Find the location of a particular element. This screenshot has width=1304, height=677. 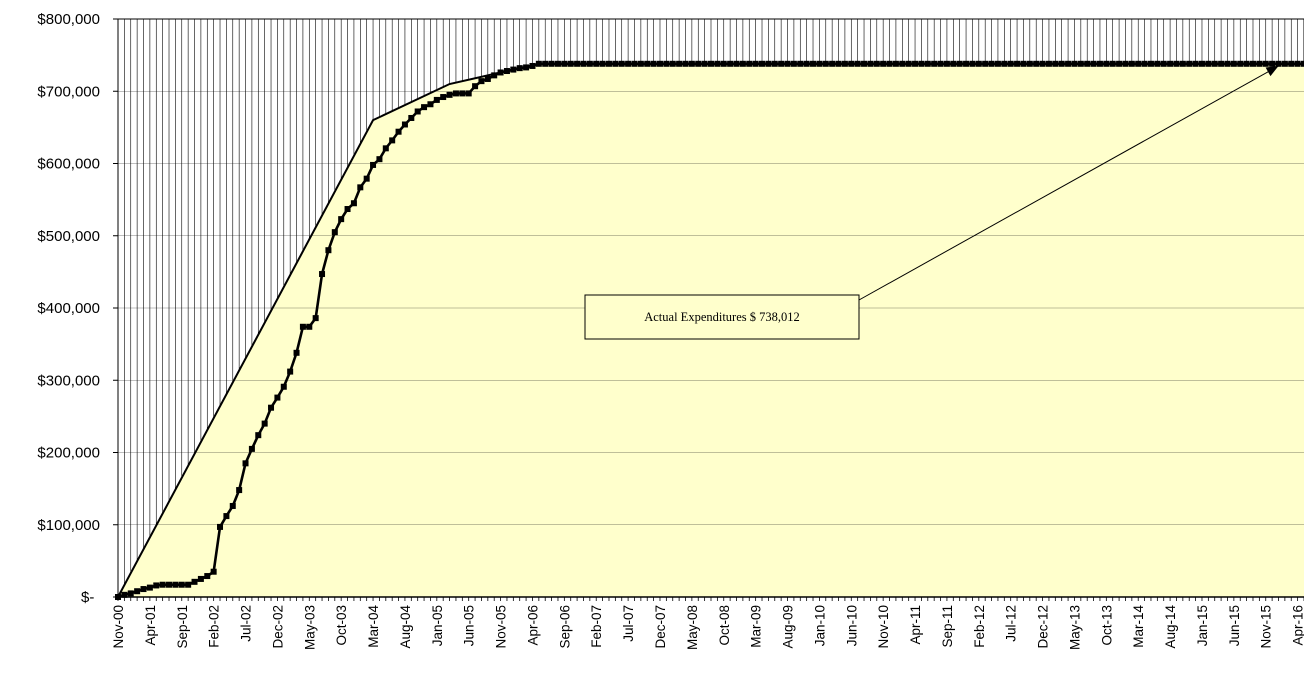

x-tick-label: Oct-03 is located at coordinates (341, 625).